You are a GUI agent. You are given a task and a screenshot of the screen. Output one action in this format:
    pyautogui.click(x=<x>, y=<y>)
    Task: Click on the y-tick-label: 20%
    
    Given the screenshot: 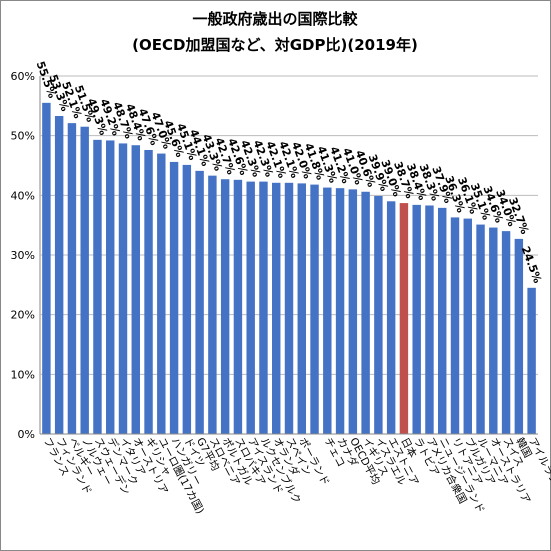 What is the action you would take?
    pyautogui.click(x=23, y=315)
    